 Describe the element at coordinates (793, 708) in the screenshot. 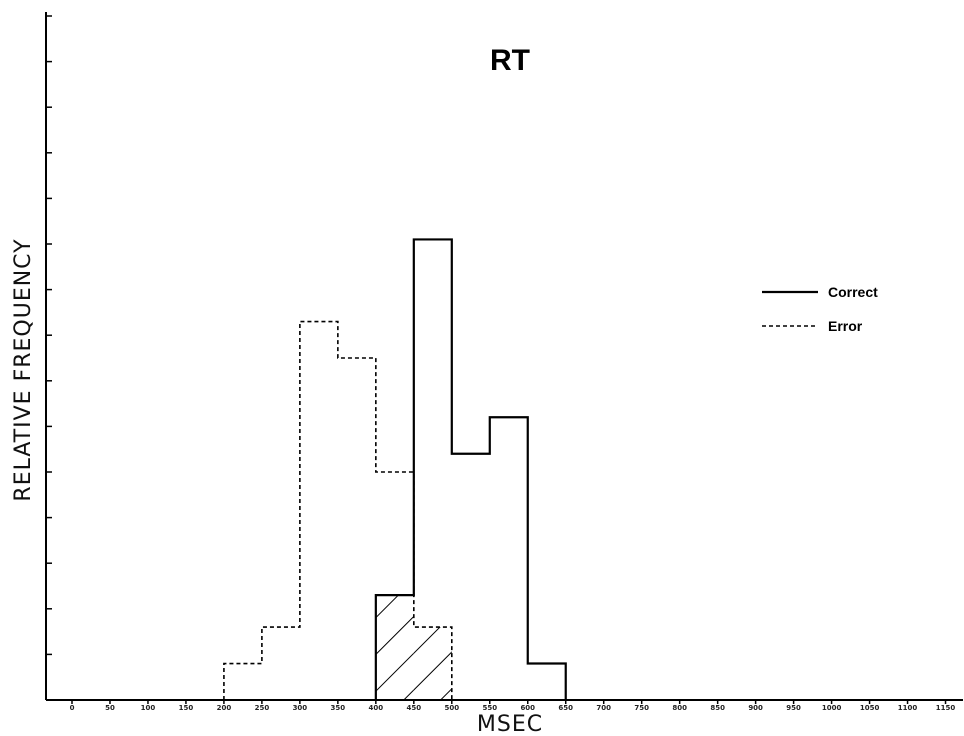

I see `x-tick-label: 950` at that location.